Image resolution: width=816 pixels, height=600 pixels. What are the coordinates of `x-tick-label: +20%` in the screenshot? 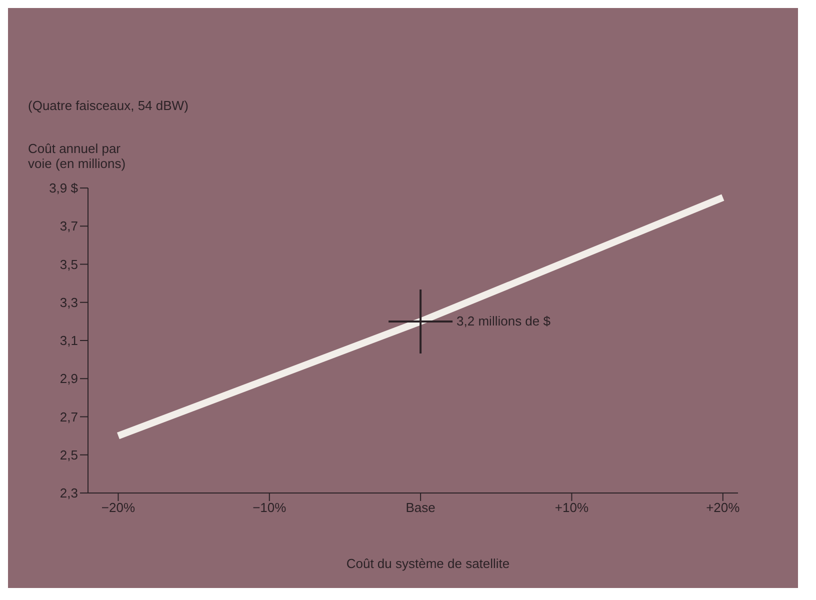 It's located at (723, 508).